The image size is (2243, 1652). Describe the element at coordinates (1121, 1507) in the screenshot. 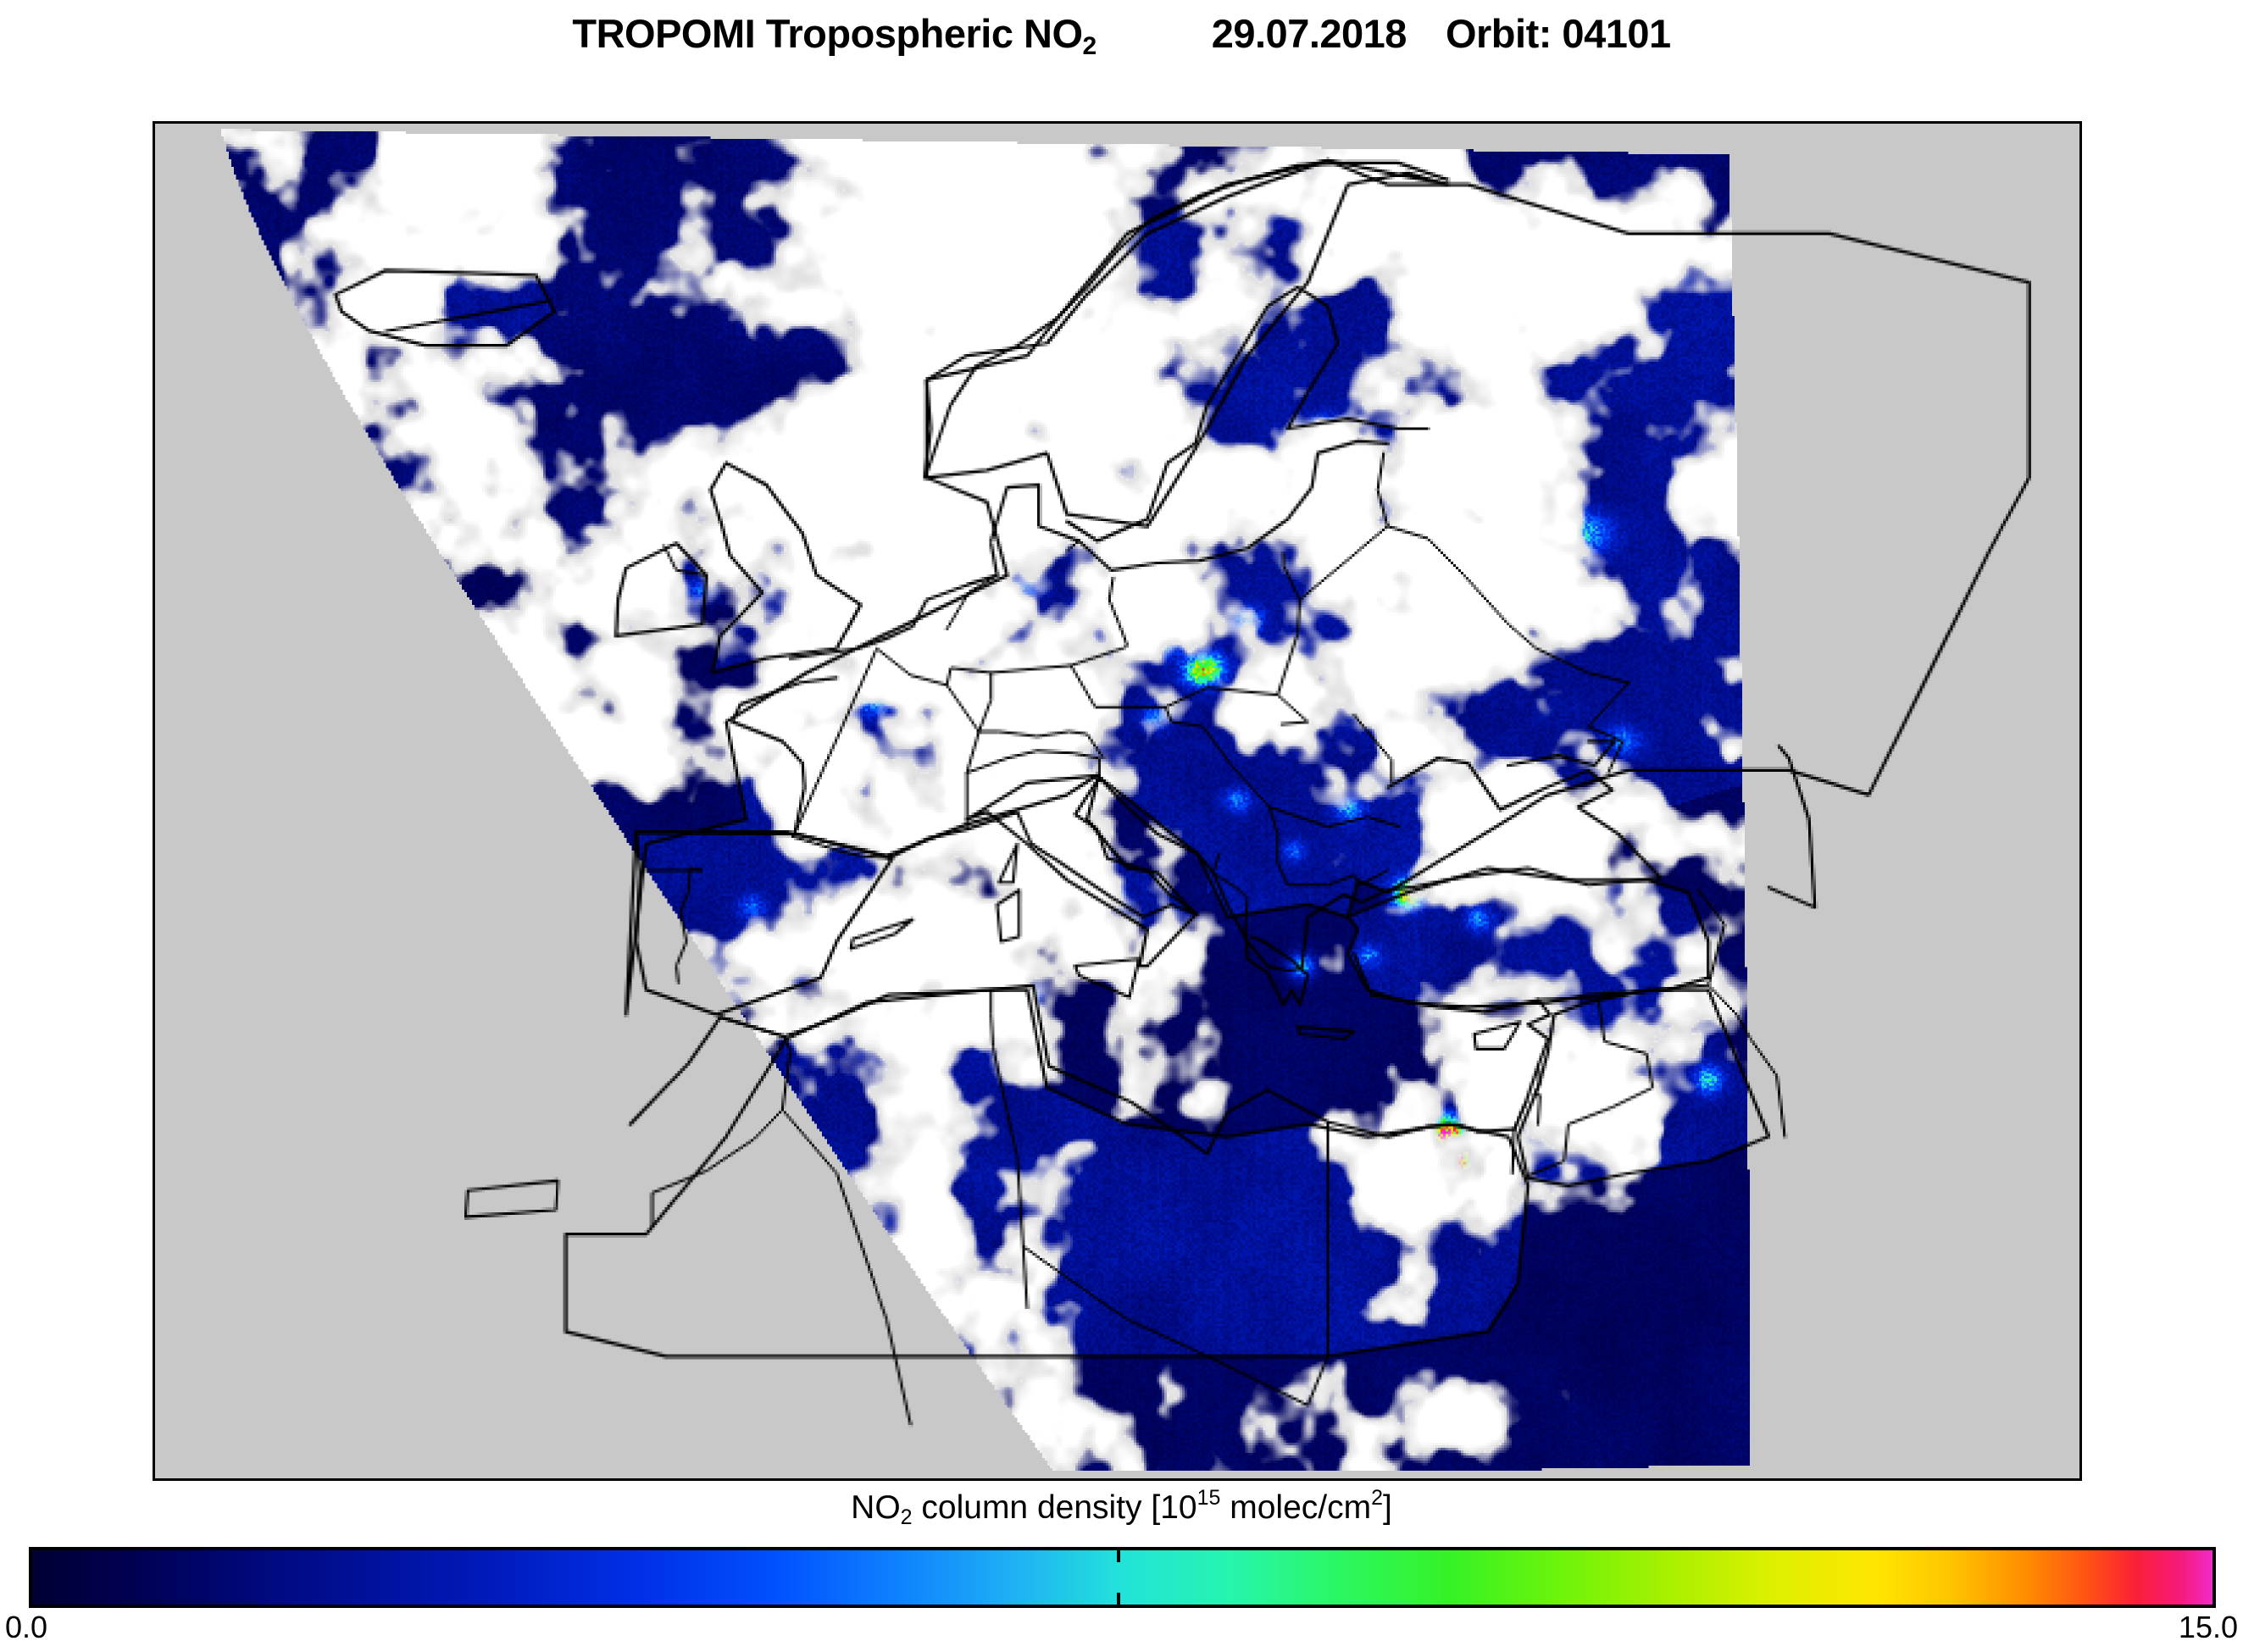

I see `colorbar-axis-label: NO2 column density [1015 molec/cm2]` at that location.